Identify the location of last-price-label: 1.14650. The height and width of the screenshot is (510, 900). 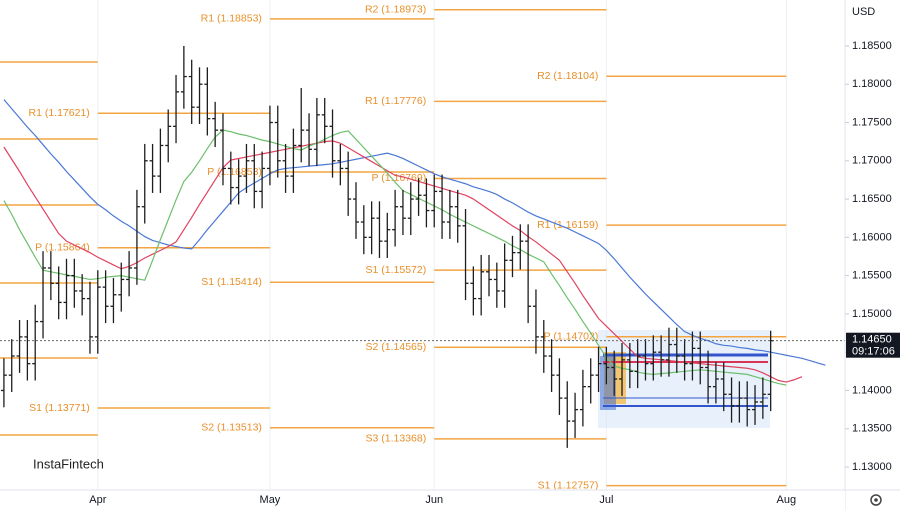
(872, 340).